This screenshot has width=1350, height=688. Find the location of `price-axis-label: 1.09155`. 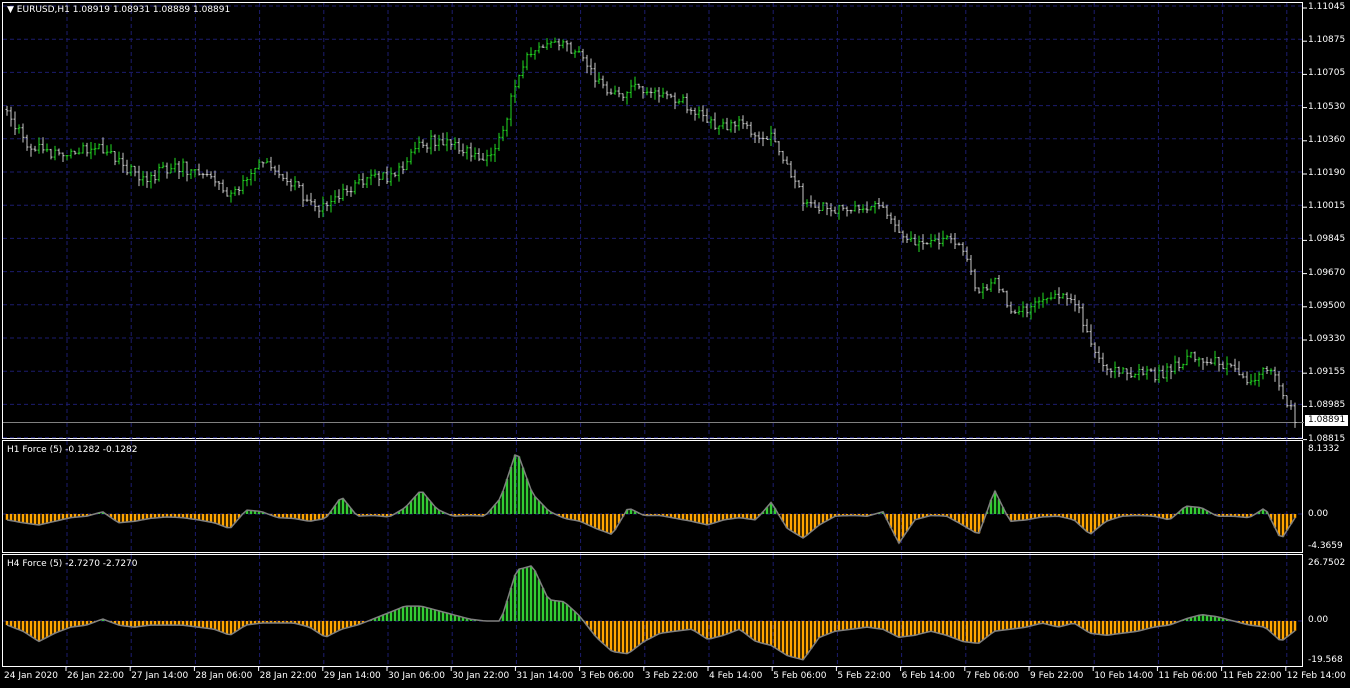

price-axis-label: 1.09155 is located at coordinates (1327, 372).